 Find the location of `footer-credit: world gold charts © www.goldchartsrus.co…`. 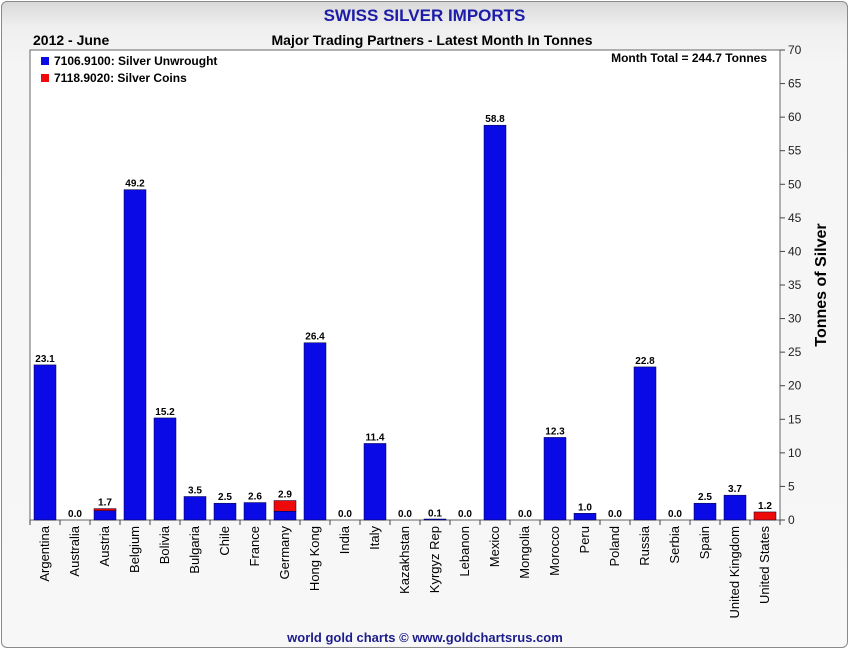

footer-credit: world gold charts © www.goldchartsrus.co… is located at coordinates (425, 637).